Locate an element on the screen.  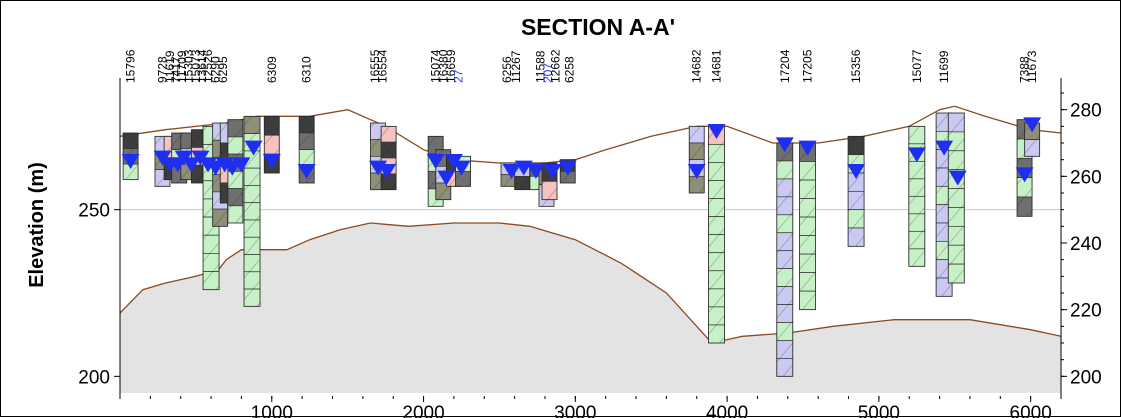
chart-title: SECTION A-A' is located at coordinates (598, 27).